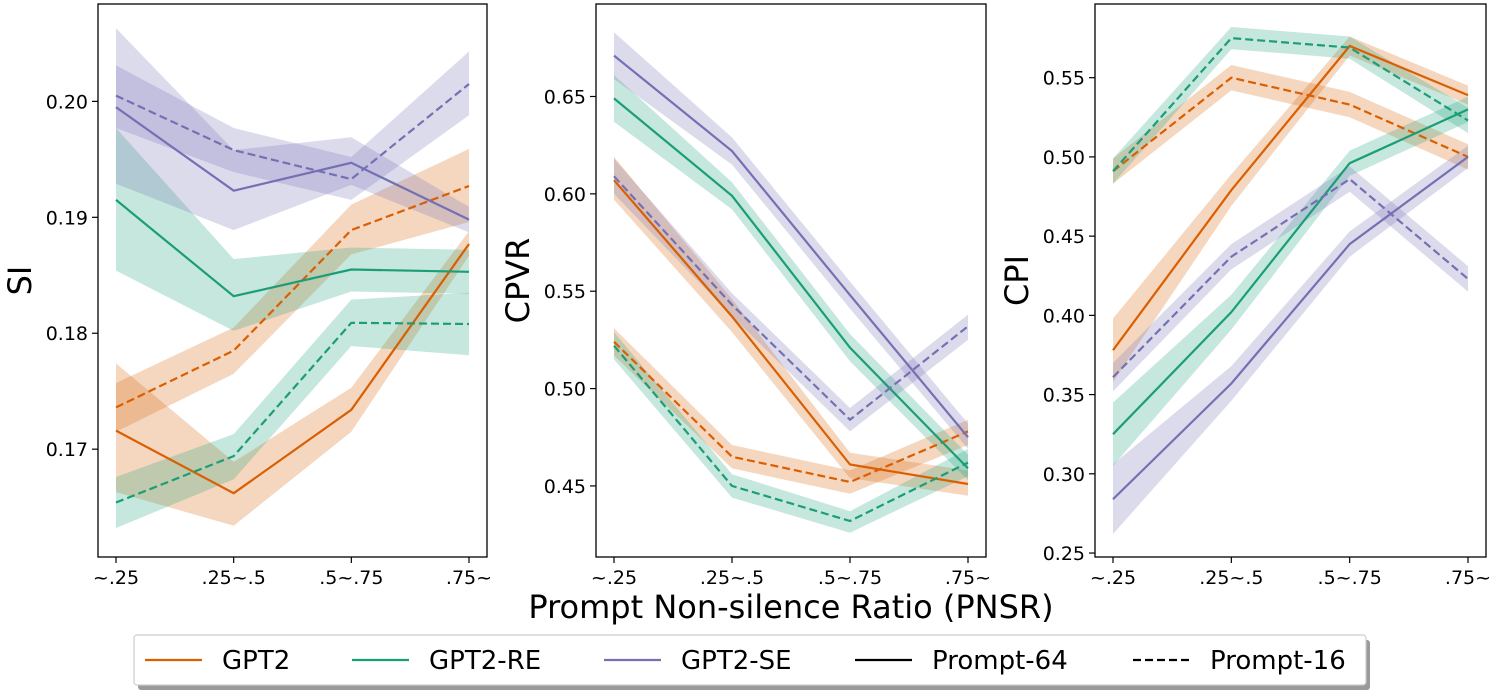 The width and height of the screenshot is (1500, 700). I want to click on y-axis-label: SI, so click(20, 281).